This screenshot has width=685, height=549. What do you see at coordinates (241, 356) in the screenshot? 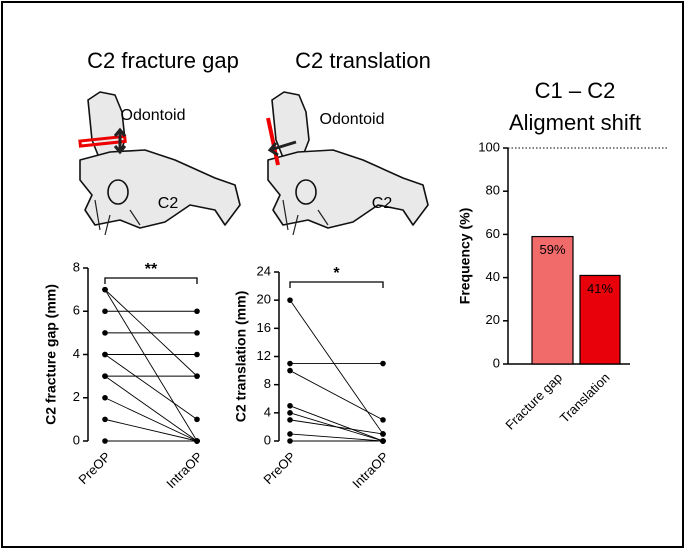
I see `y-axis-label: C2 translation (mm)` at bounding box center [241, 356].